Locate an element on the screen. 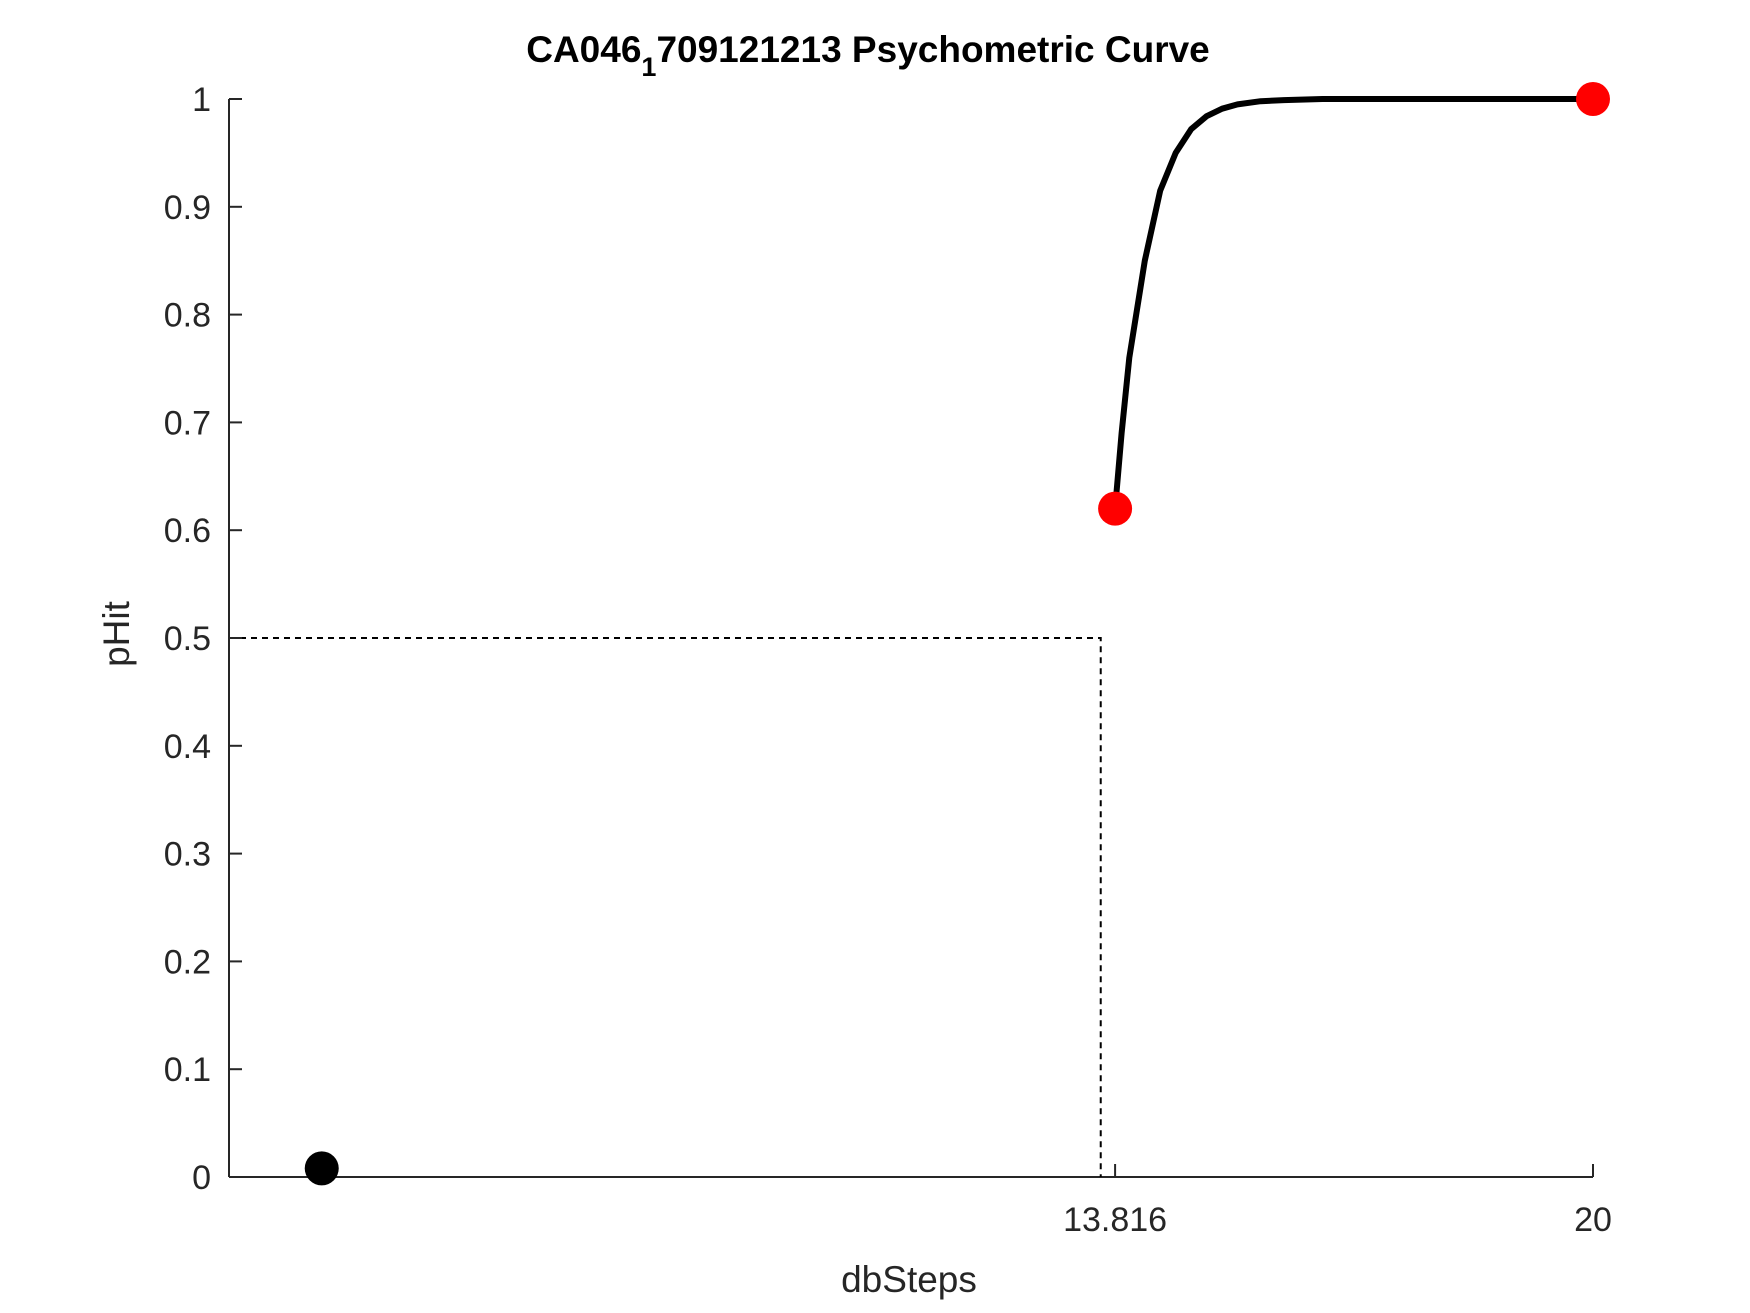  fit-curve-group is located at coordinates (1354, 304).